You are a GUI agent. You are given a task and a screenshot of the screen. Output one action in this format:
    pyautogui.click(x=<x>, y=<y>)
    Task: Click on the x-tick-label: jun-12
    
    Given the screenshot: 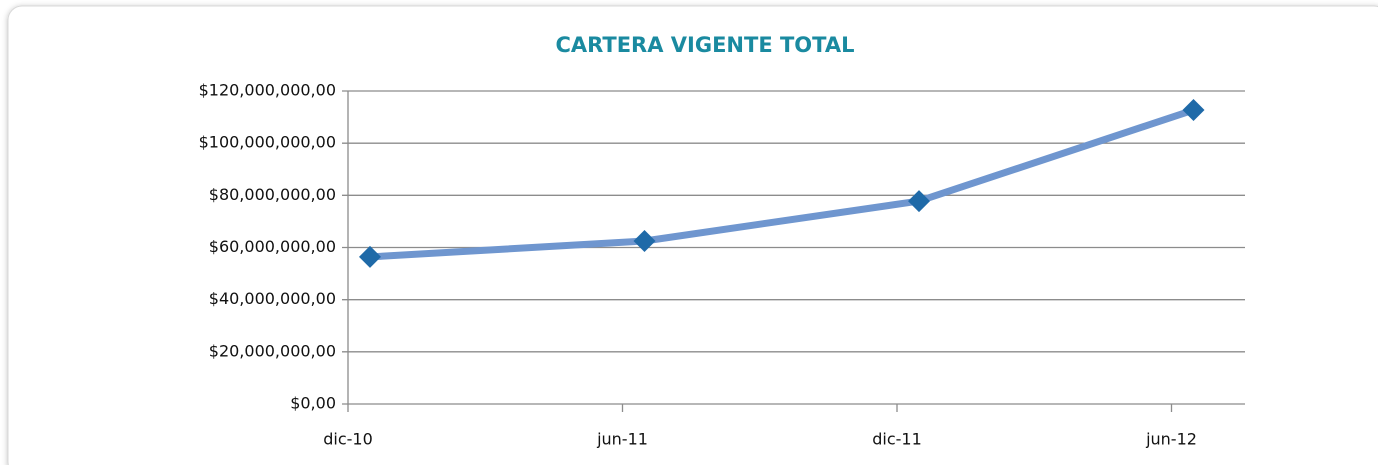 What is the action you would take?
    pyautogui.click(x=1171, y=439)
    